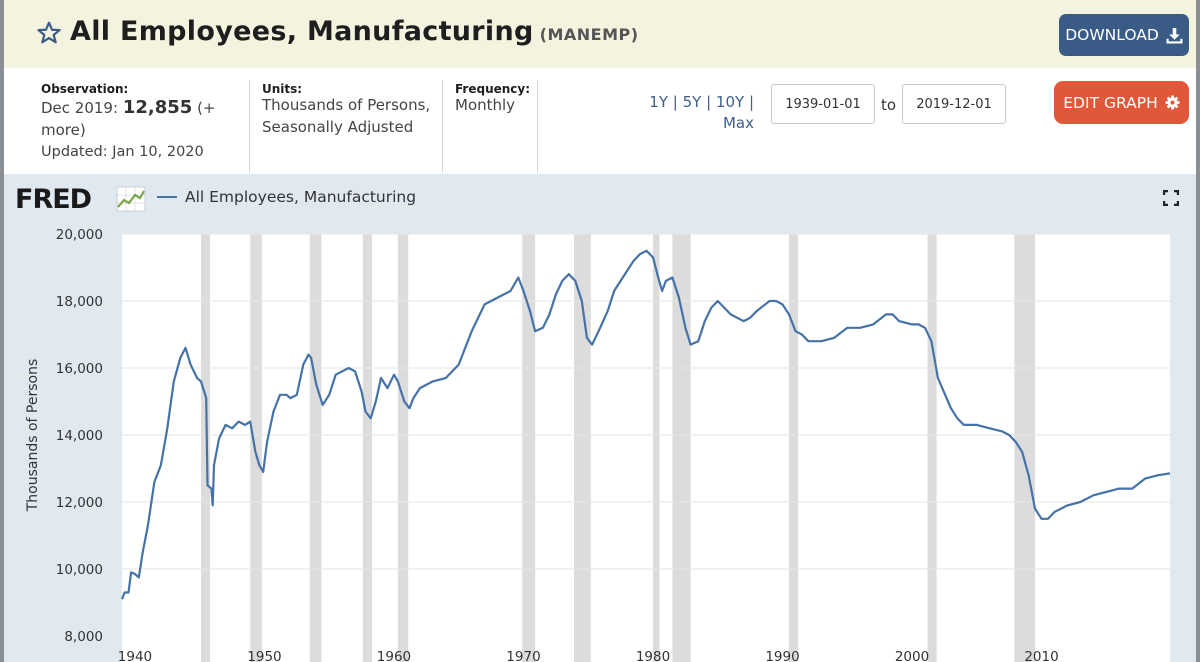 Image resolution: width=1200 pixels, height=662 pixels. Describe the element at coordinates (701, 112) in the screenshot. I see `period-selector: 1Y | 5Y | 10Y | Max` at that location.